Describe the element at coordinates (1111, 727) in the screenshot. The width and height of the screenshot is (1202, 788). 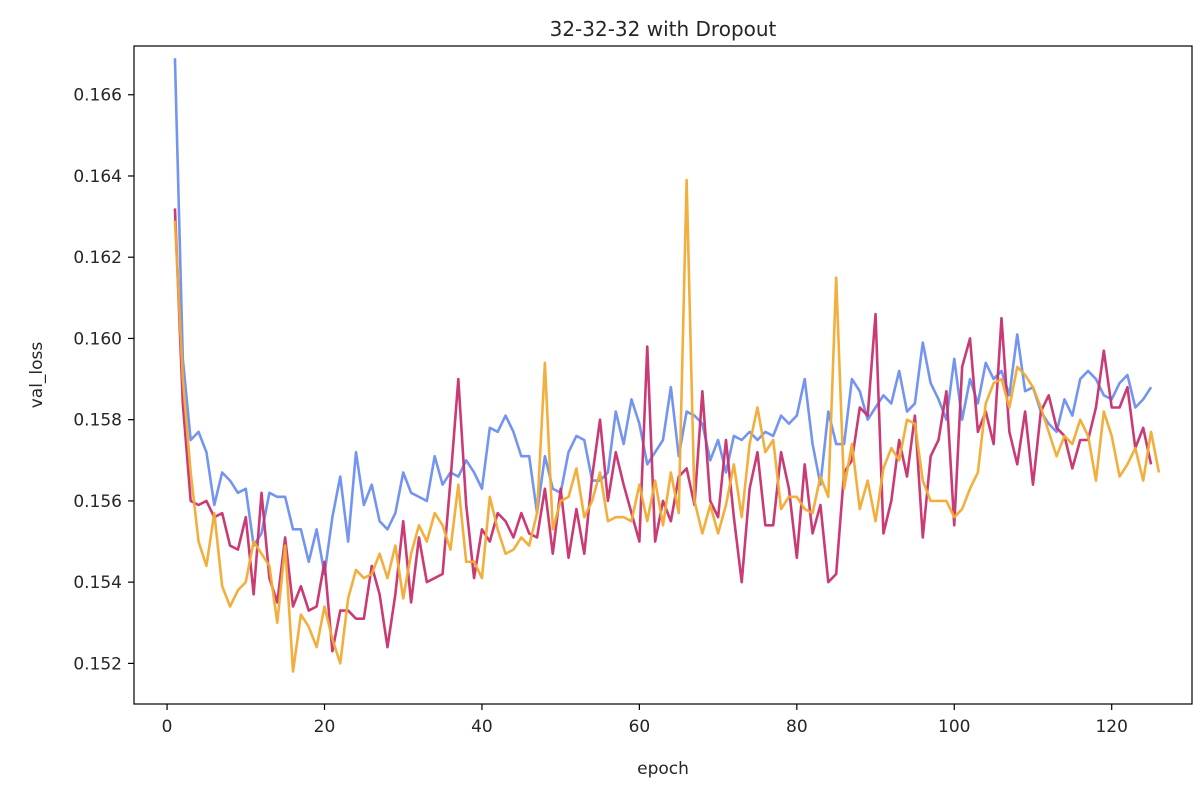
I see `x-tick-label-6: 120` at that location.